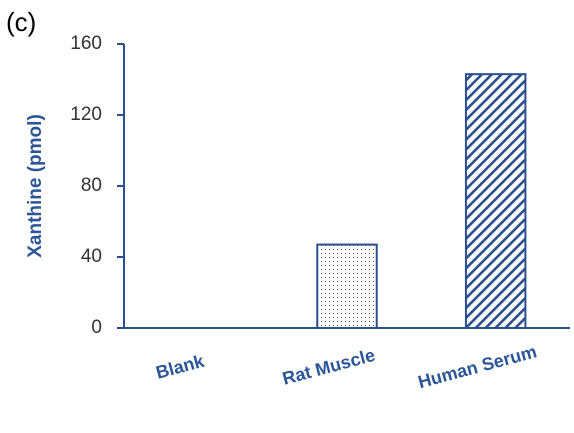 The image size is (574, 433). I want to click on y-tick-label: 40, so click(91, 256).